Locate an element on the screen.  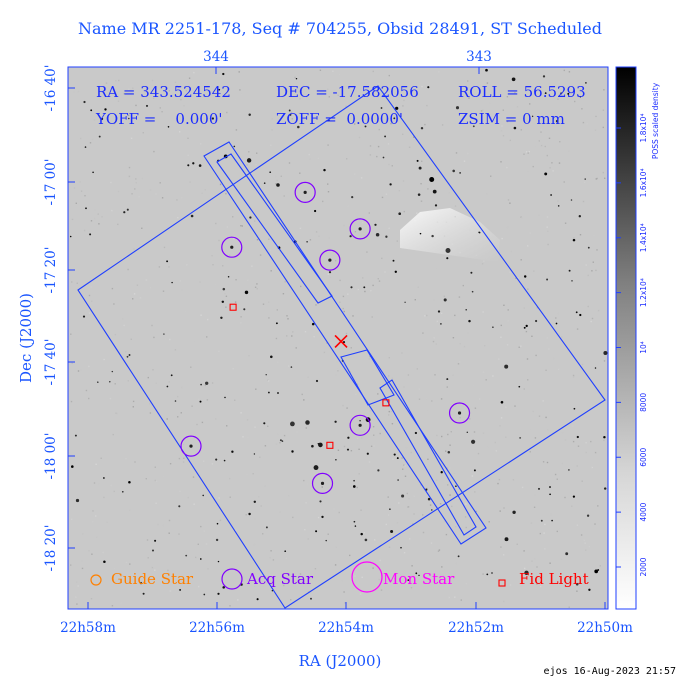
colorbar-tick-label: 4000 is located at coordinates (643, 511).